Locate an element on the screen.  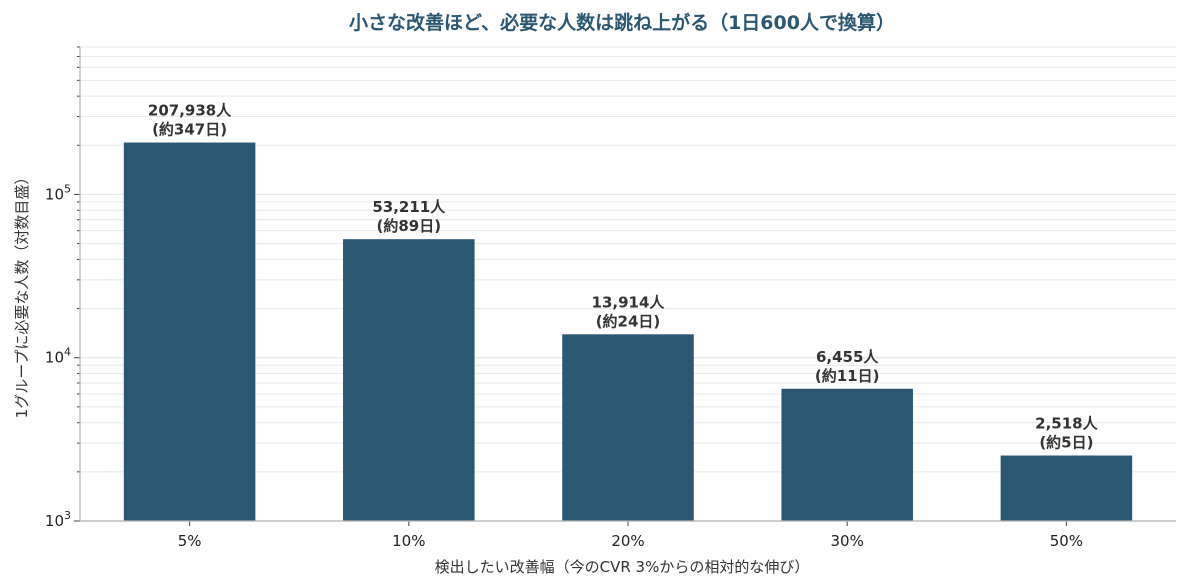
chart-title: 小さな改善ほど、必要な人数は跳ね上がる（1日600人で換算） is located at coordinates (622, 22).